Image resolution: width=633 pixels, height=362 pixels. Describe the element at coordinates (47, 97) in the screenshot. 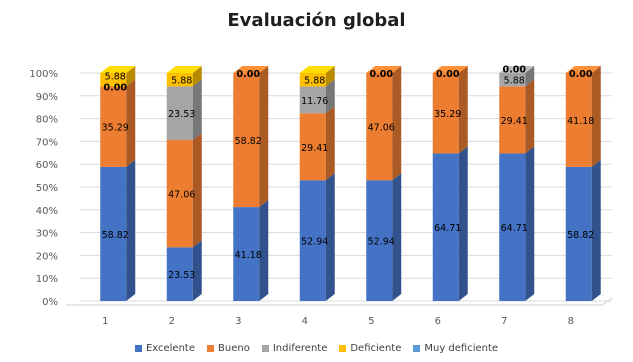

I see `y-tick-label: 90%` at that location.